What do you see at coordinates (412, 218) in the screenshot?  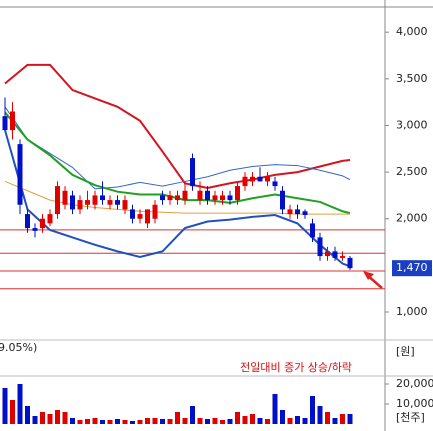 I see `y-tick-label: 2,000` at bounding box center [412, 218].